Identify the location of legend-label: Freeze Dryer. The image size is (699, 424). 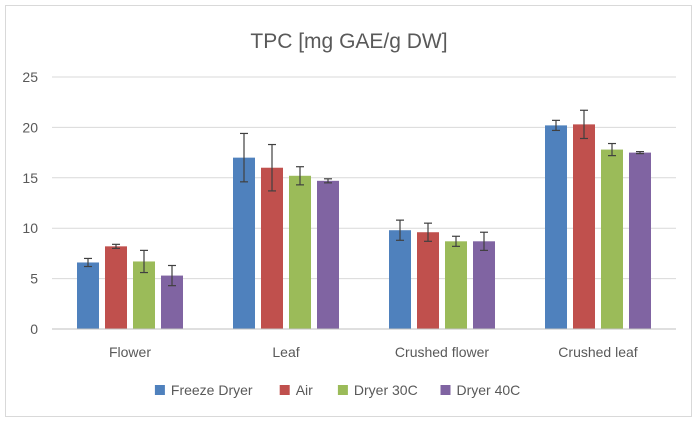
(212, 390).